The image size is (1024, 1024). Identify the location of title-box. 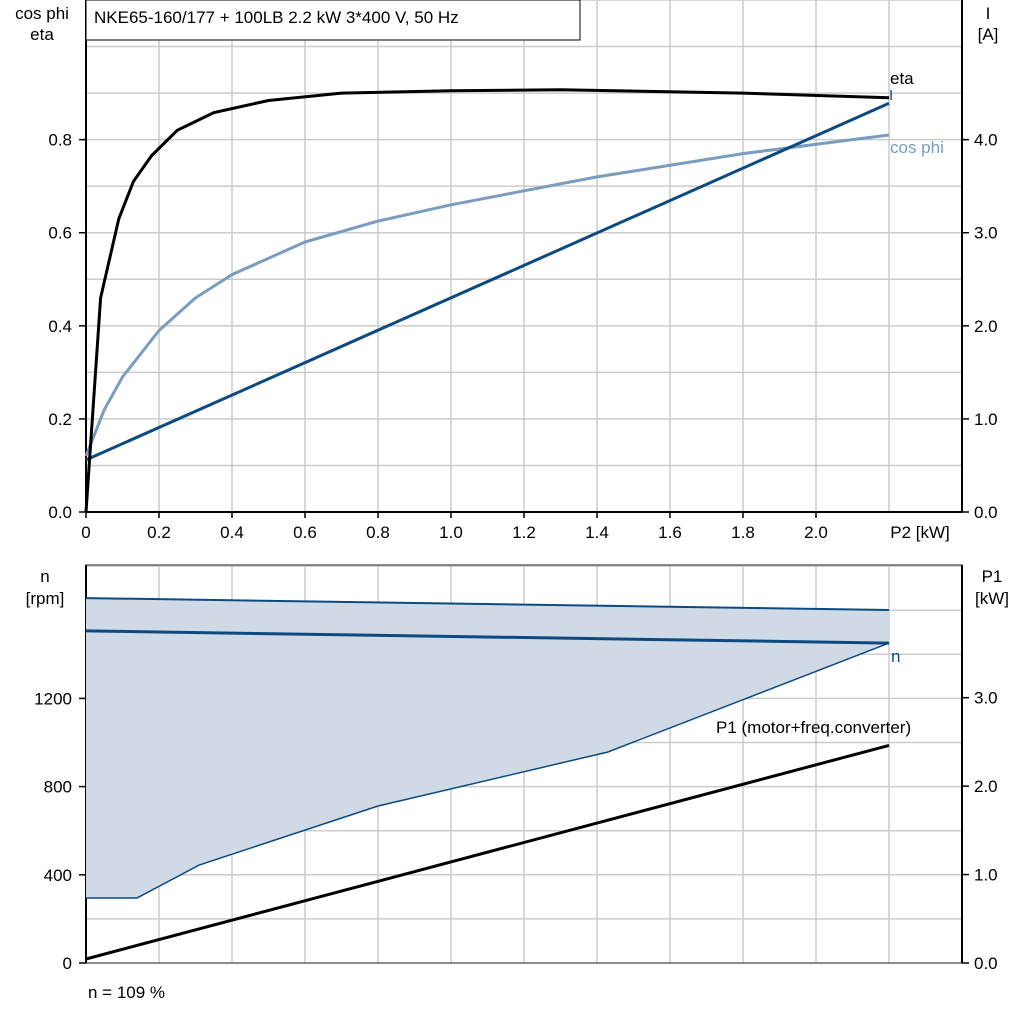
(333, 20).